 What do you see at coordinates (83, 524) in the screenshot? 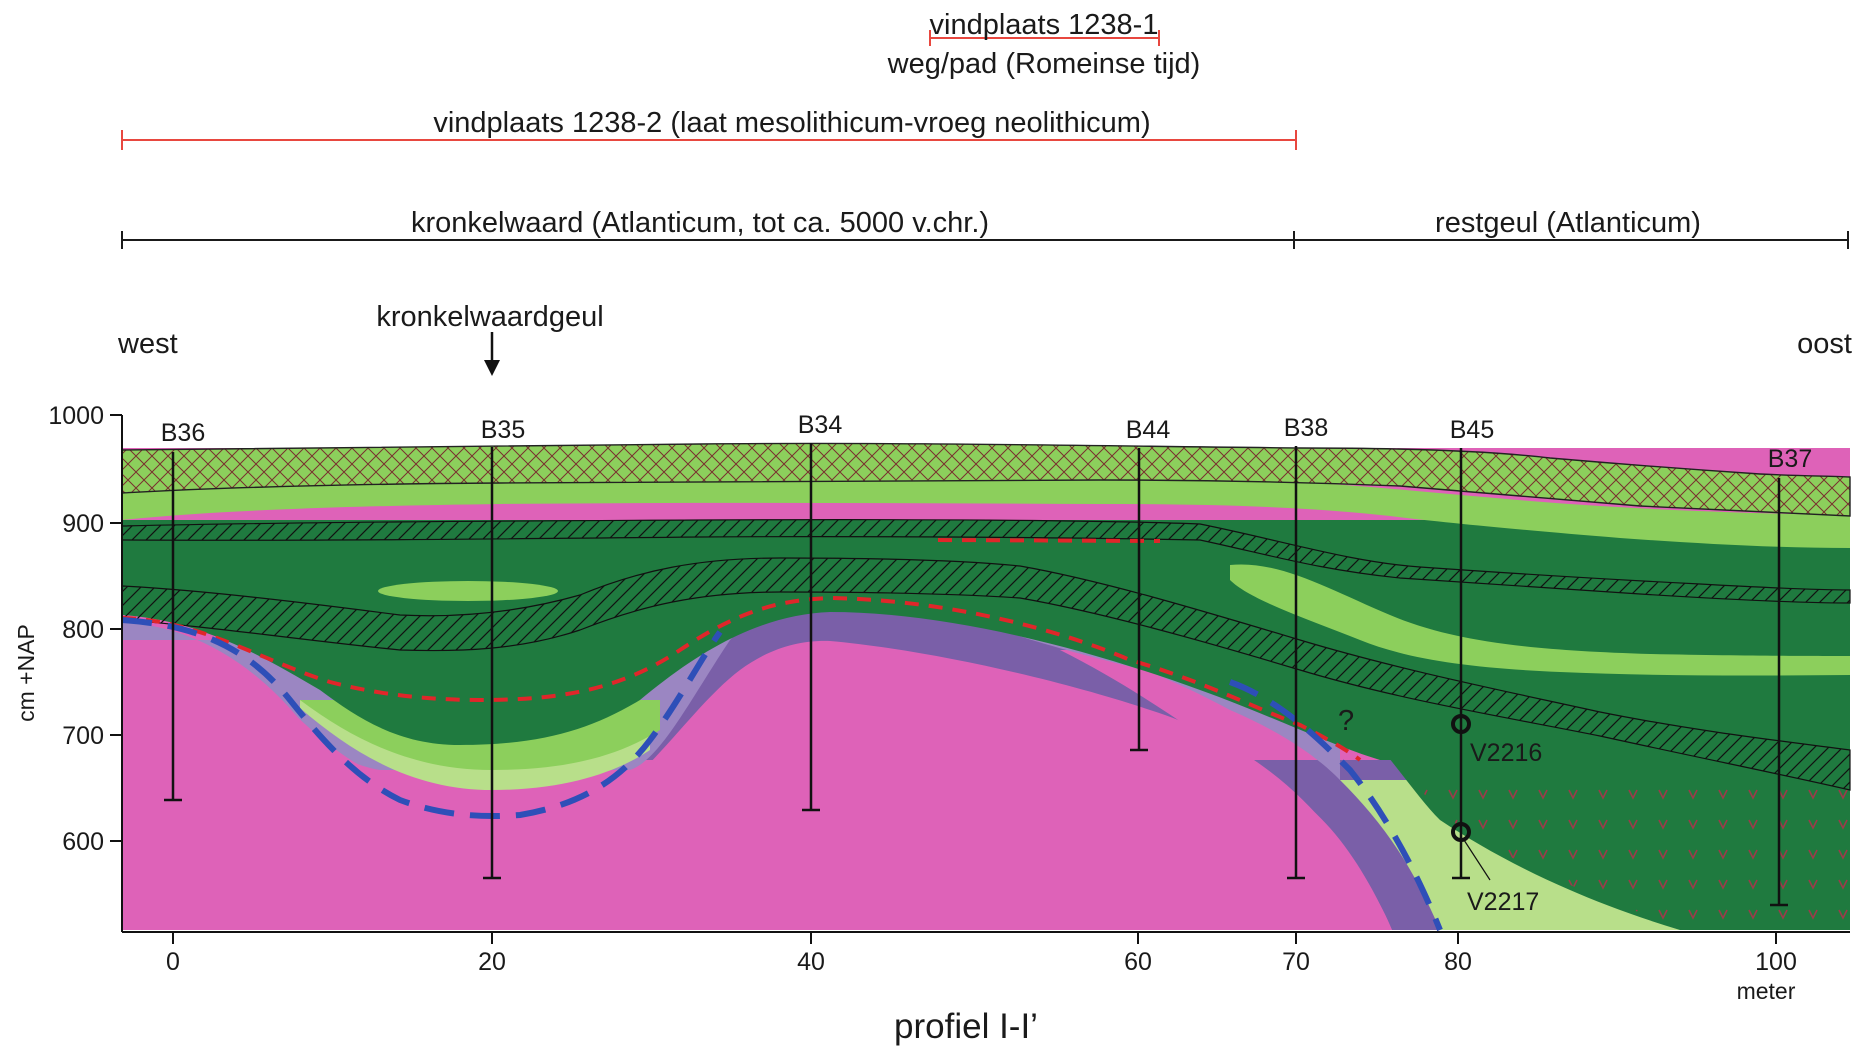
I see `y-tick-label: 900` at bounding box center [83, 524].